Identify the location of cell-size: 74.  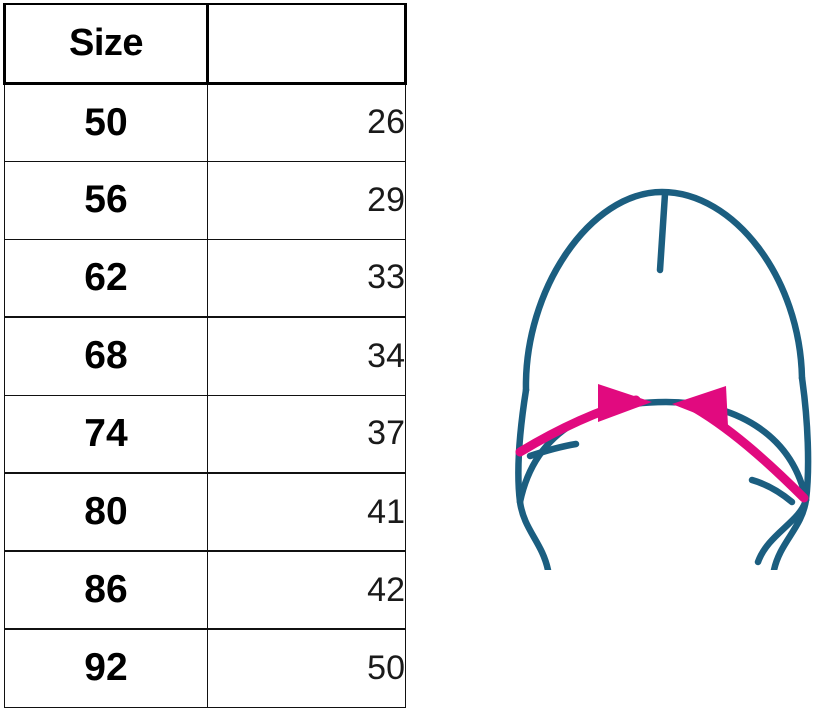
(106, 434).